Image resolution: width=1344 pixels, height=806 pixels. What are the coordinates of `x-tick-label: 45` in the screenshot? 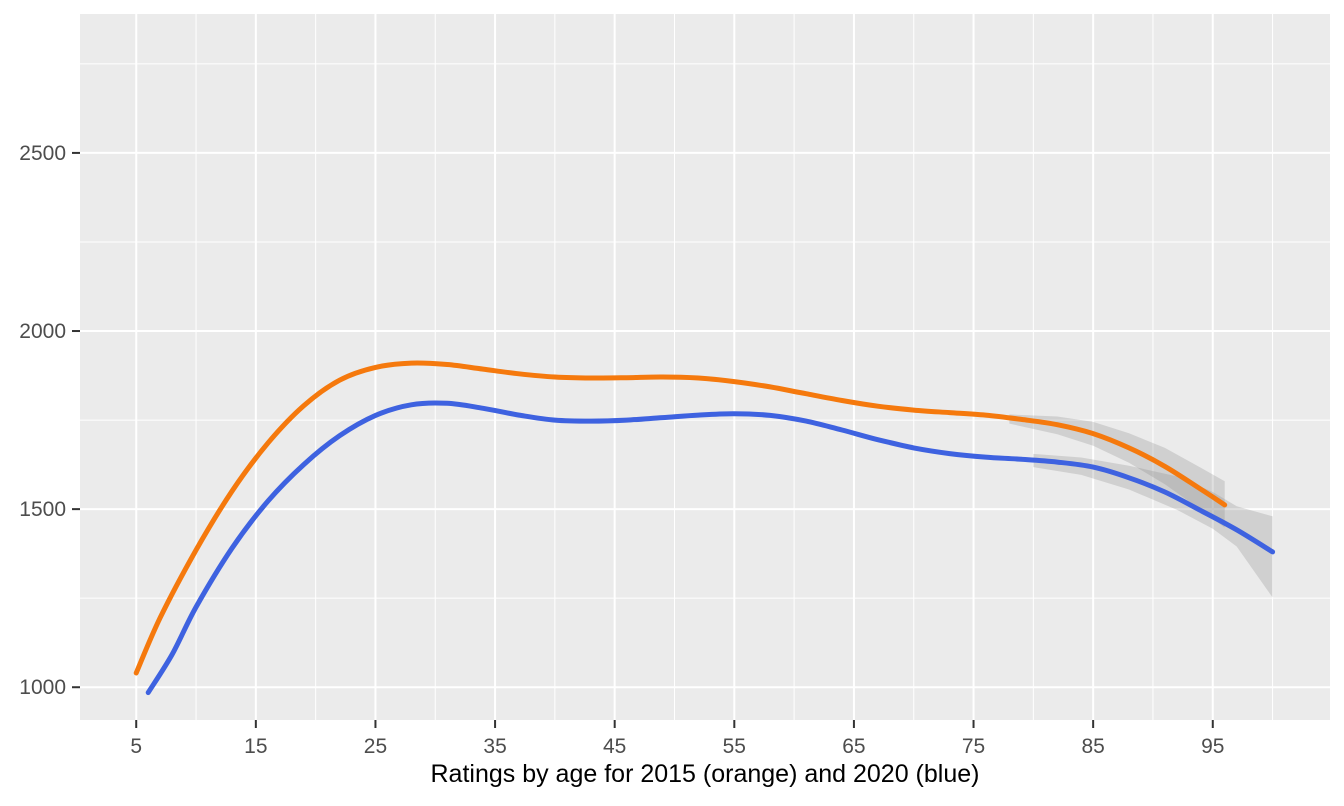 It's located at (614, 746).